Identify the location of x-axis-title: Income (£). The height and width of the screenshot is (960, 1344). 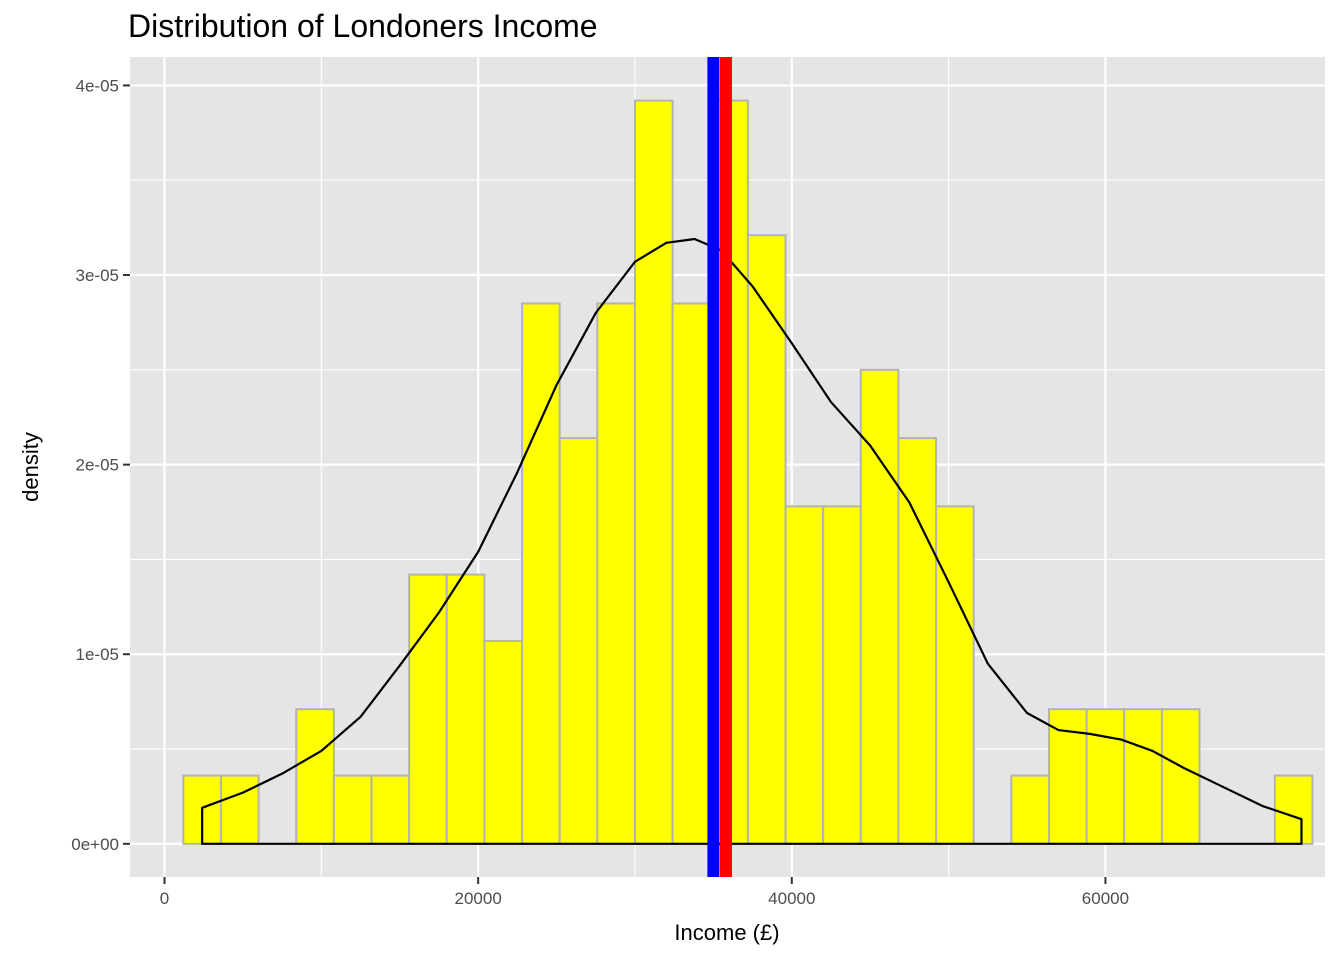
(726, 932).